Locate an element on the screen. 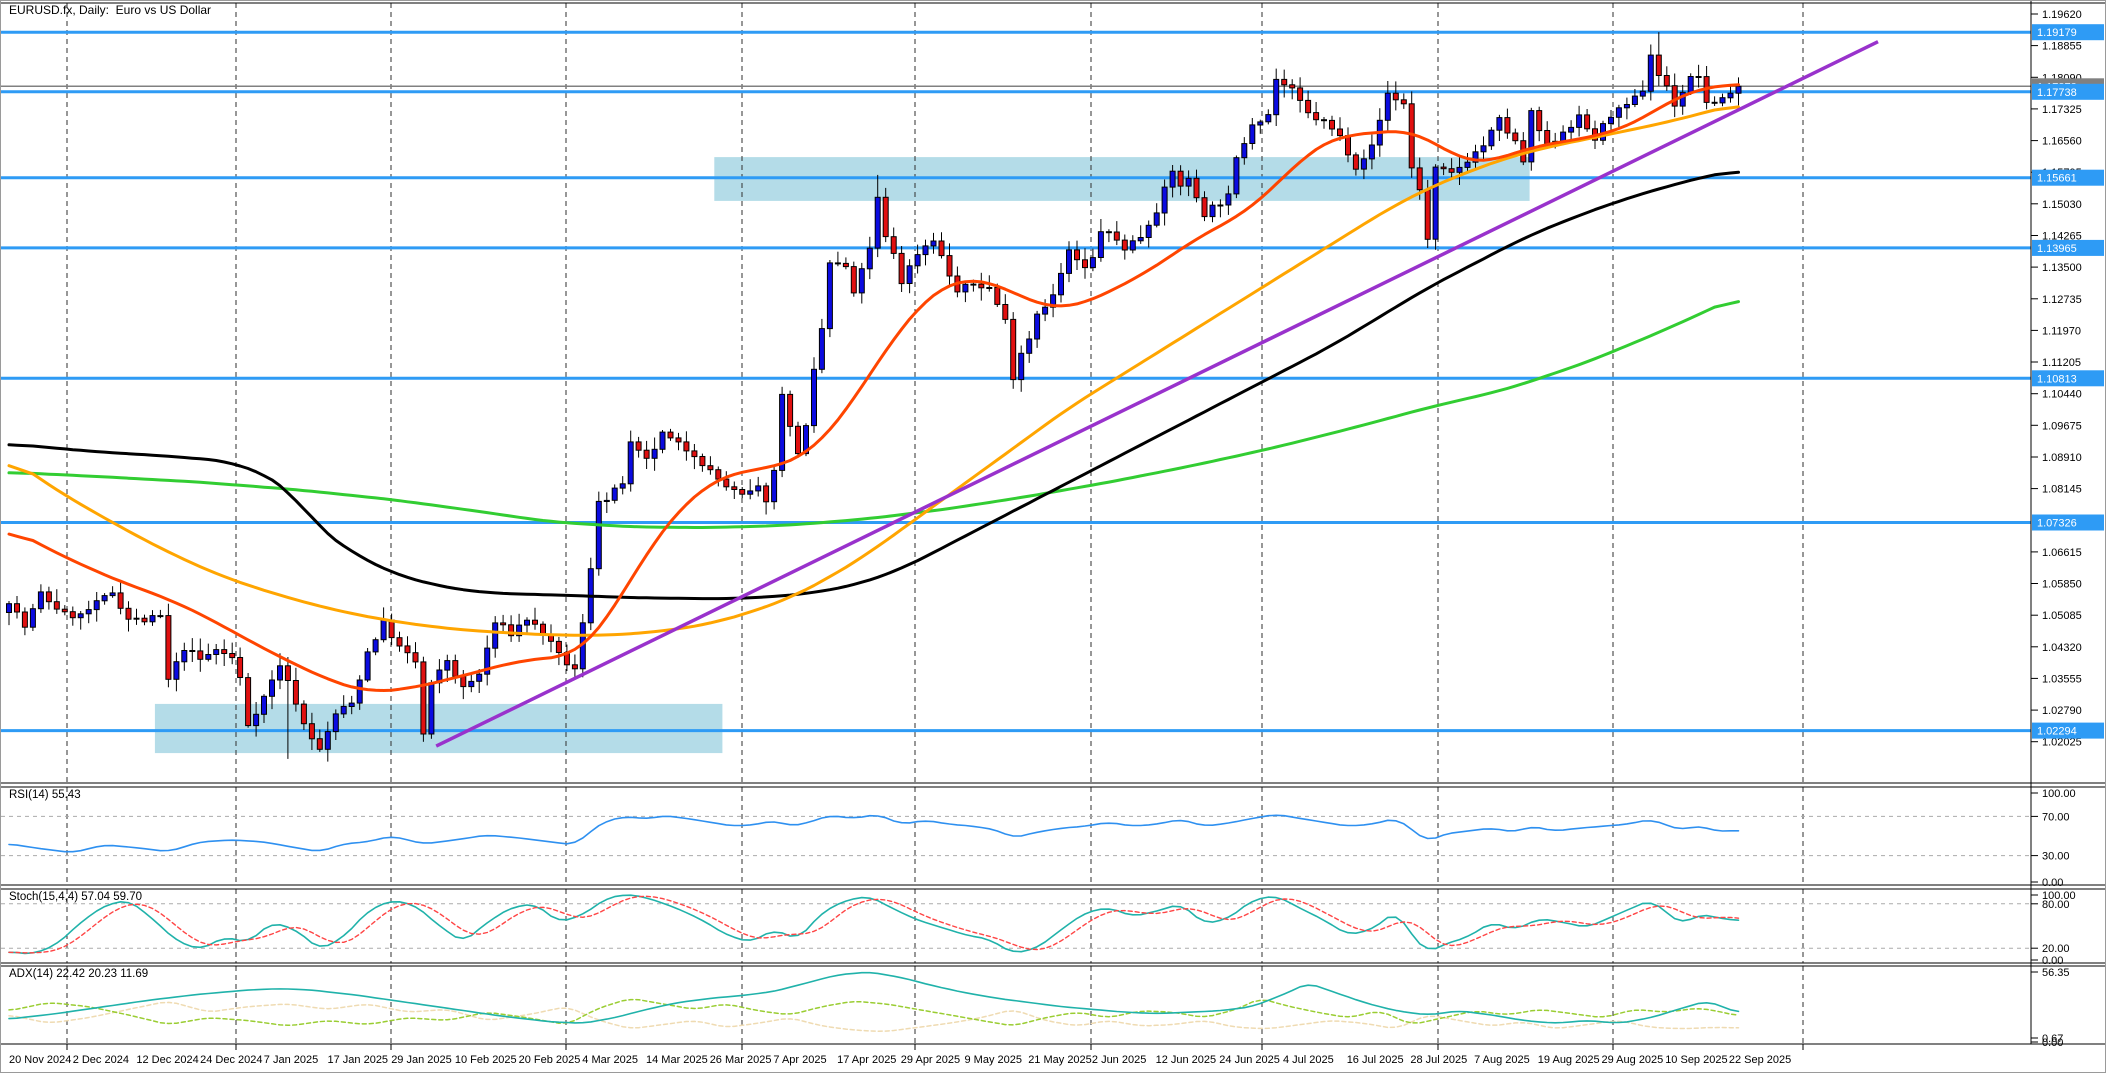 This screenshot has height=1073, width=2106. indicator-axis-label: 20.00 is located at coordinates (2056, 949).